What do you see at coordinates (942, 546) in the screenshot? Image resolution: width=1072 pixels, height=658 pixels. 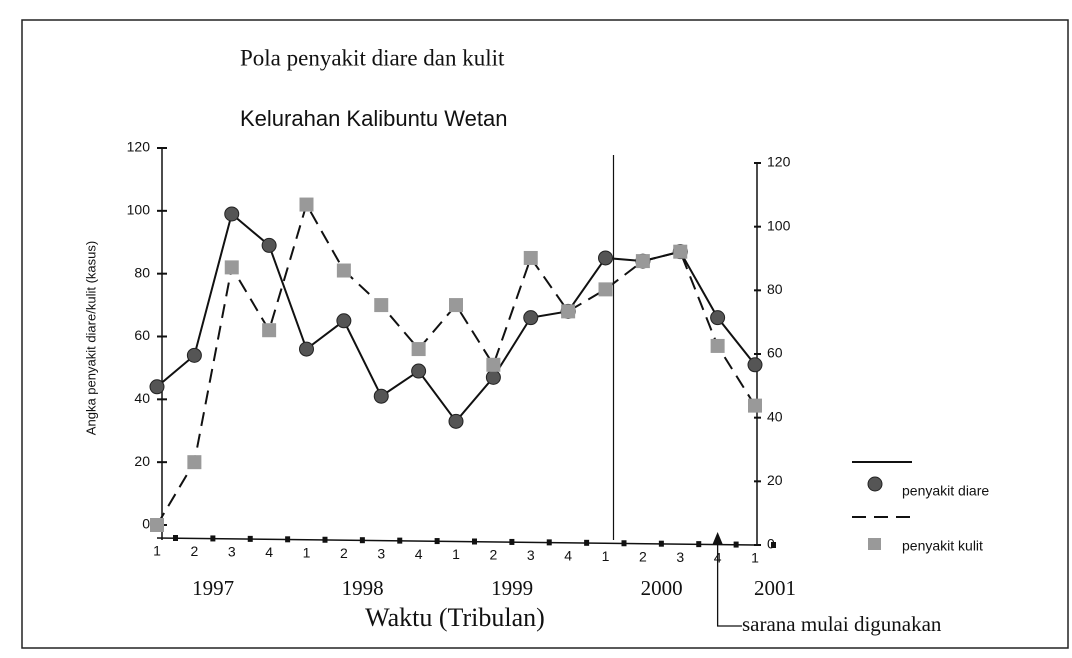 I see `legend-label: penyakit kulit` at bounding box center [942, 546].